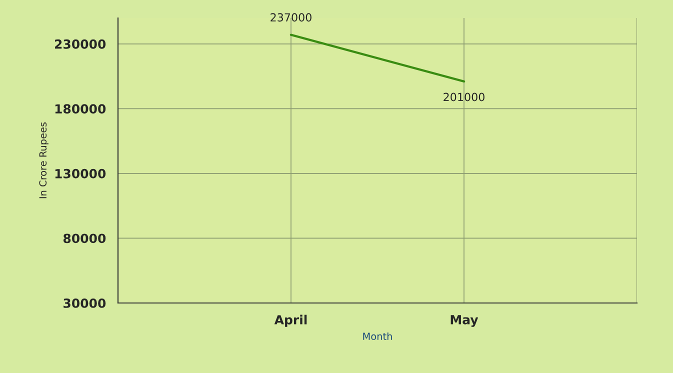  What do you see at coordinates (80, 173) in the screenshot?
I see `y-tick-label: 130000` at bounding box center [80, 173].